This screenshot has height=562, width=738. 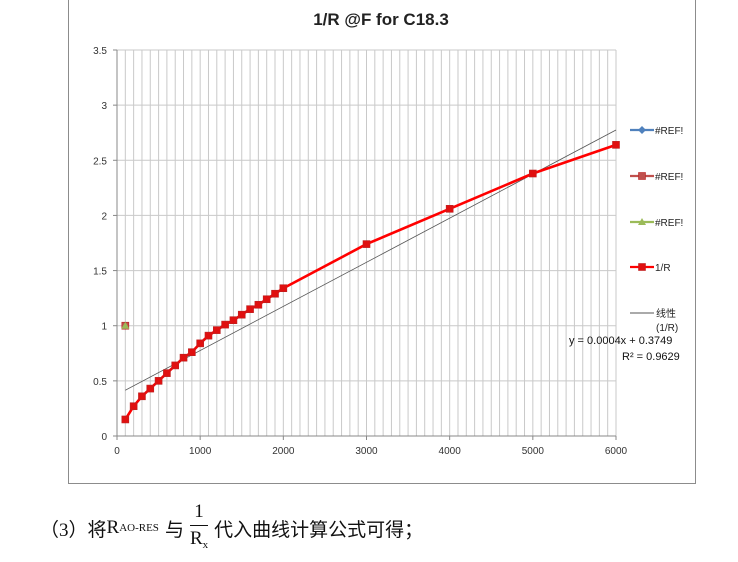 I want to click on legend-label: 1/R, so click(x=663, y=268).